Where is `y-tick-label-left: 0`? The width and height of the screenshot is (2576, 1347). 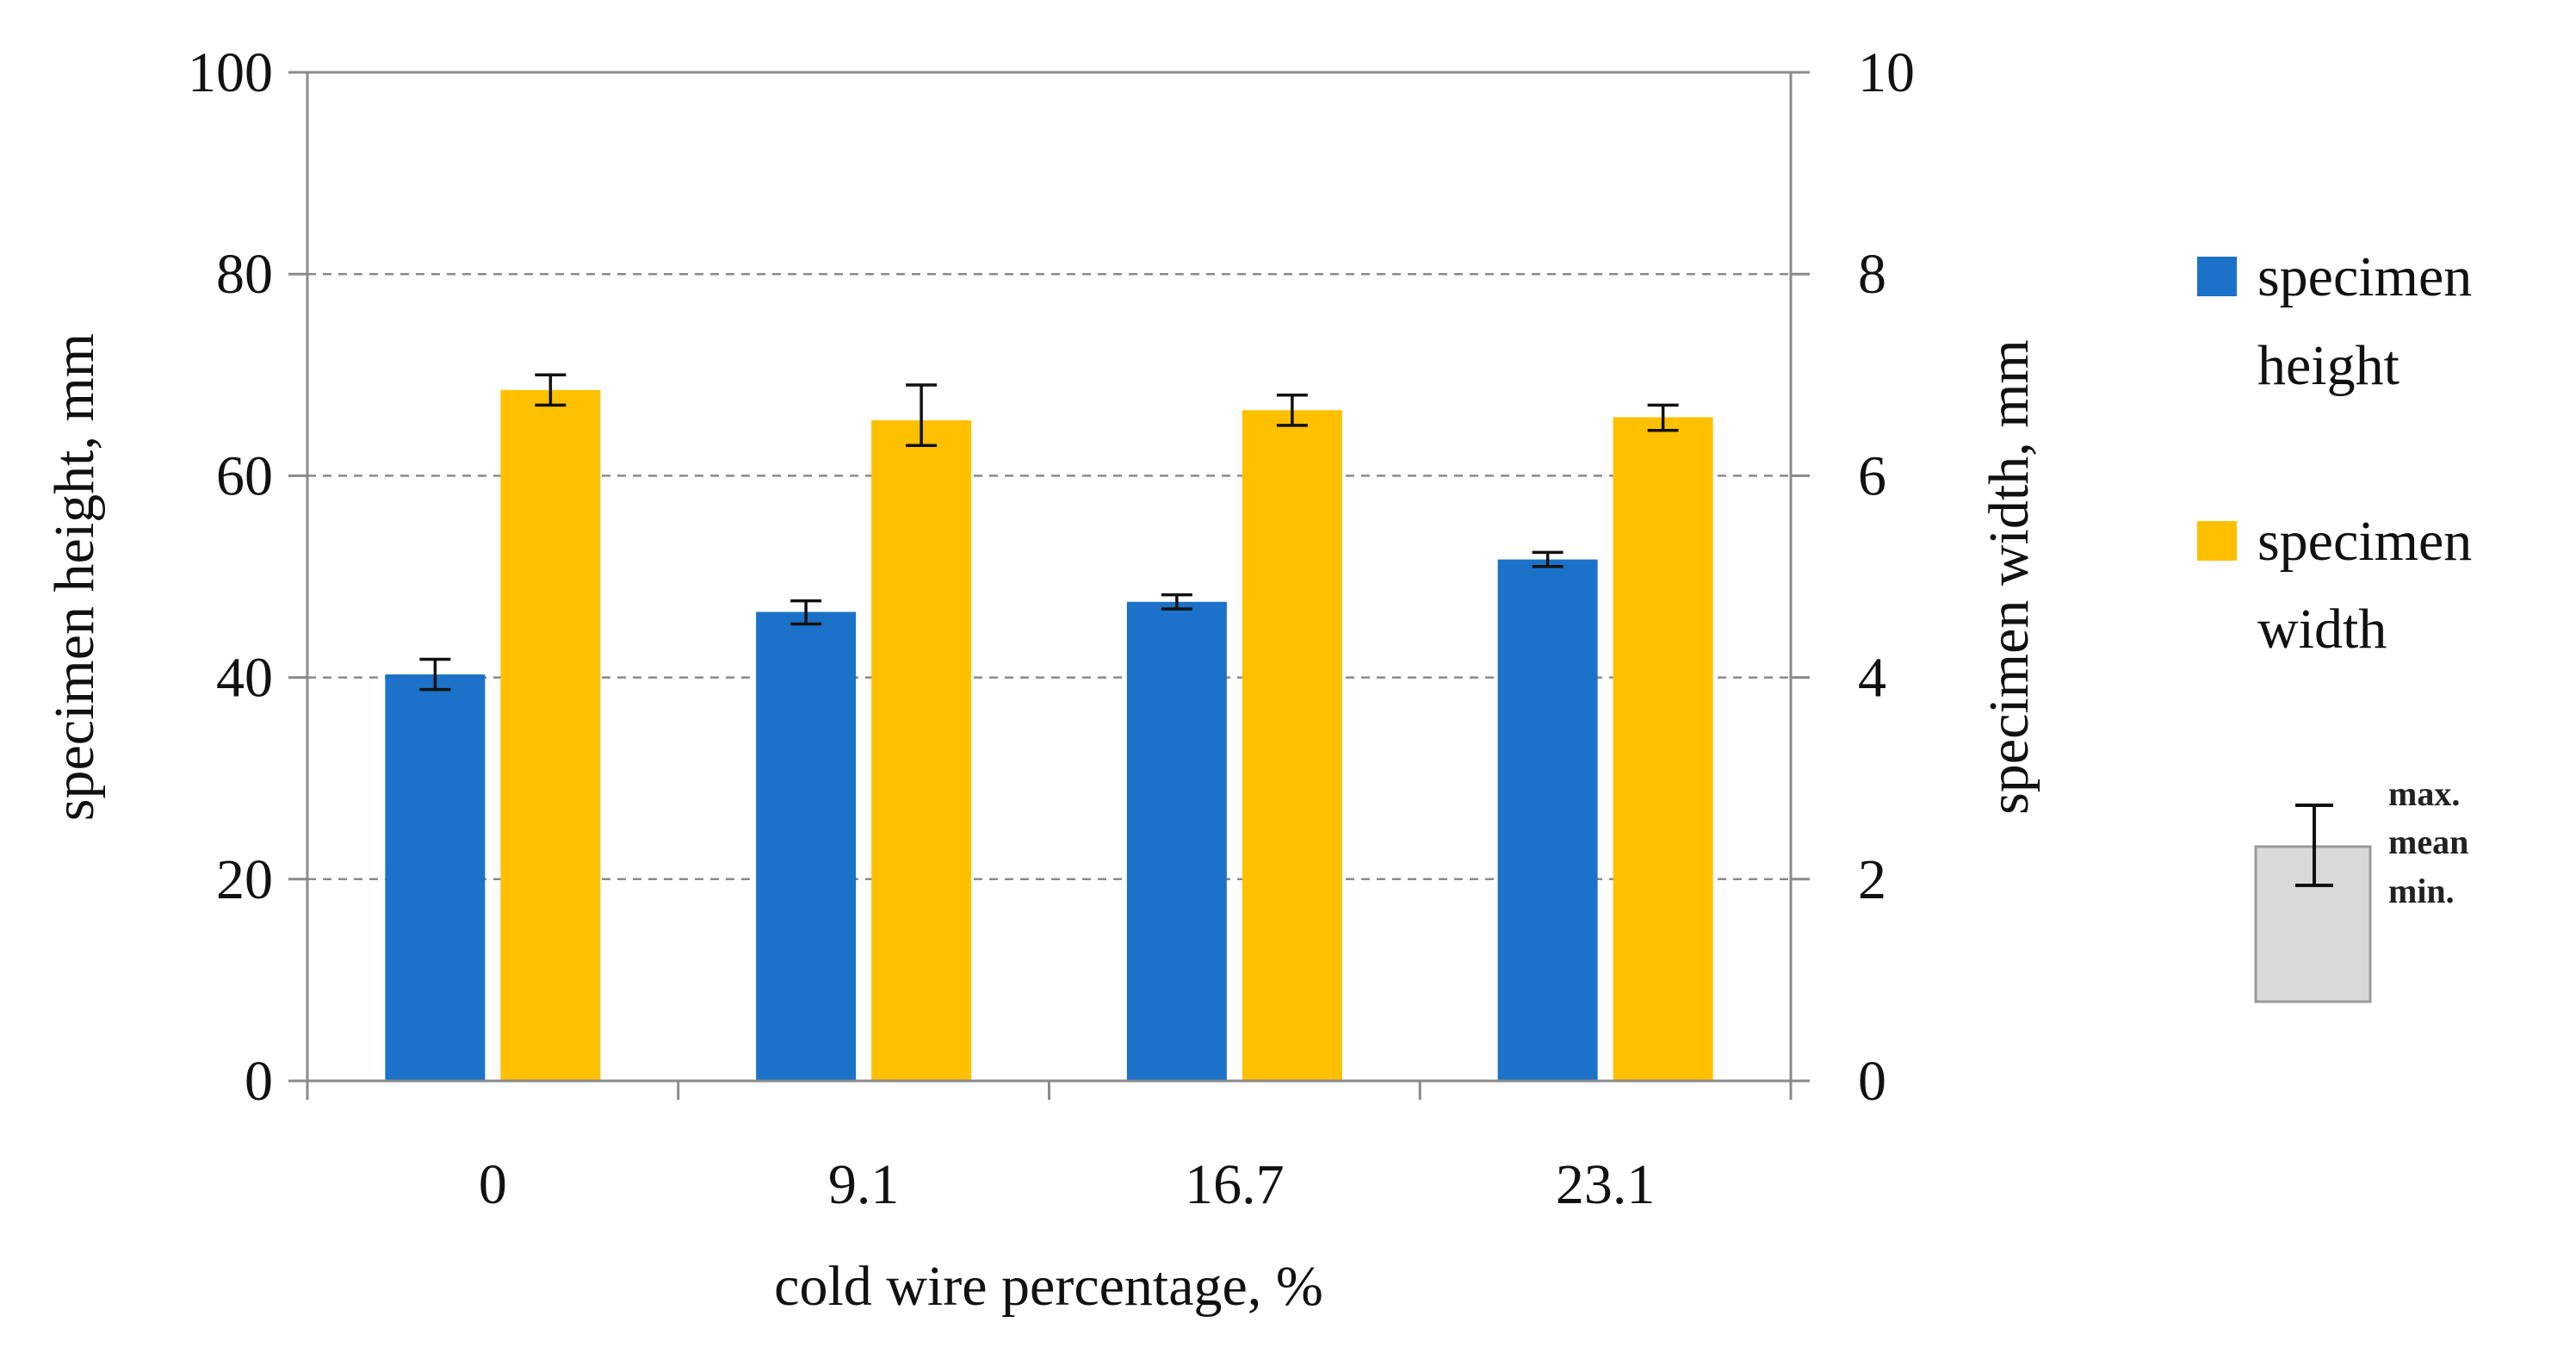 y-tick-label-left: 0 is located at coordinates (259, 1081).